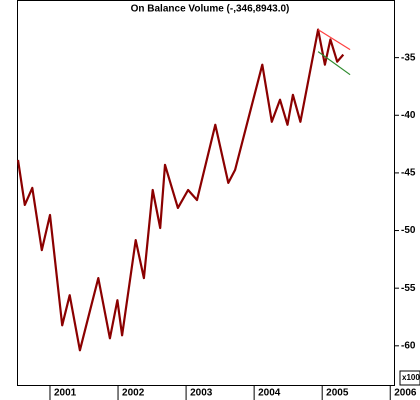  I want to click on y-tick-label: -40, so click(408, 115).